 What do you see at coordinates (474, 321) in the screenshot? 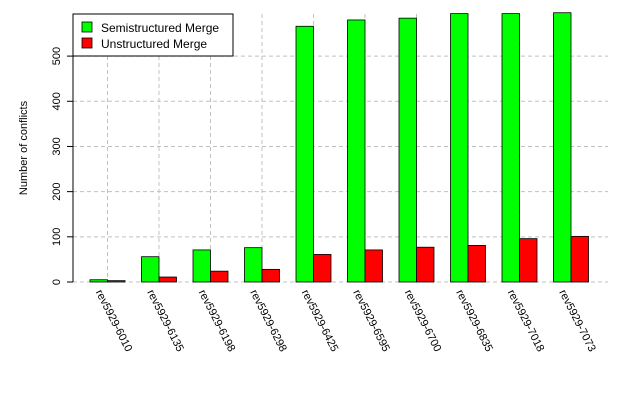
I see `x-tick-label: rev5929-6835` at bounding box center [474, 321].